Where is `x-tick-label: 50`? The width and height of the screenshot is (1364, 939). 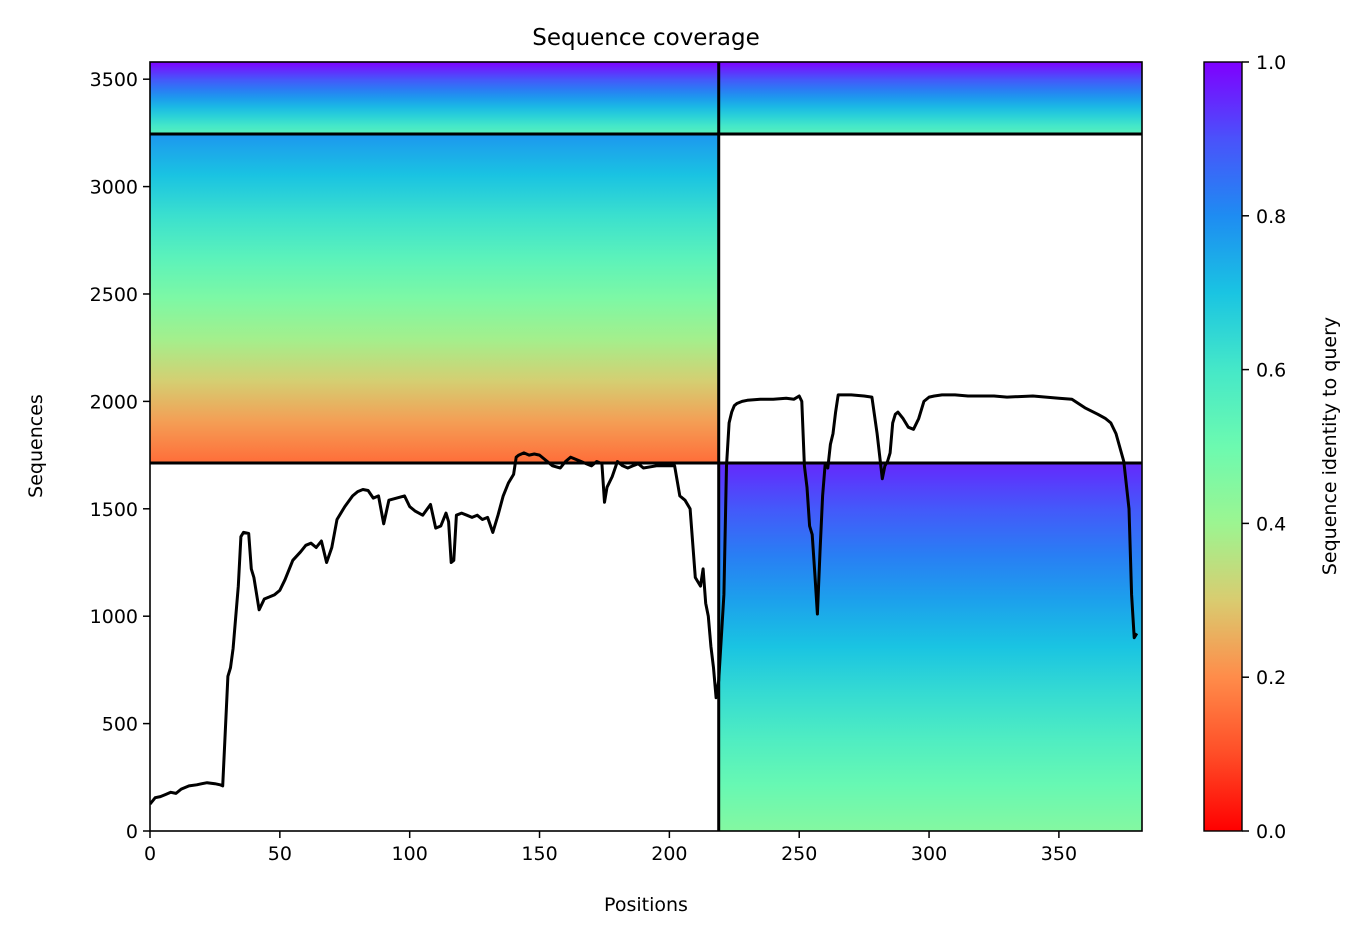
x-tick-label: 50 is located at coordinates (280, 854).